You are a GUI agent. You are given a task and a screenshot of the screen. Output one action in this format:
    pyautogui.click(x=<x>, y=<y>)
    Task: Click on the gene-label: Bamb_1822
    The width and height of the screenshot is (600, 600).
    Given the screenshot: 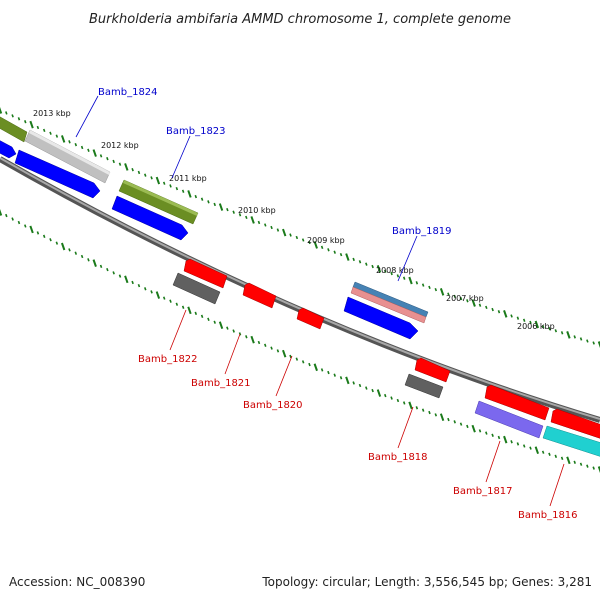 What is the action you would take?
    pyautogui.click(x=168, y=359)
    